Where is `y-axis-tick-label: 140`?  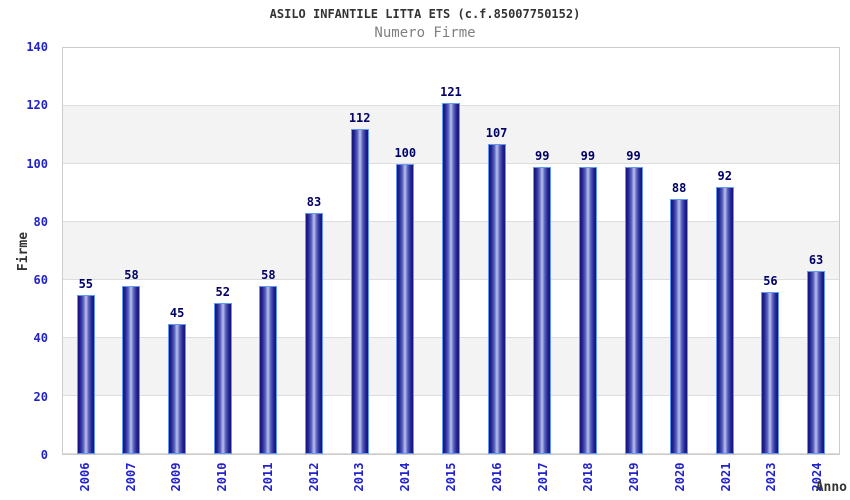
y-axis-tick-label: 140 is located at coordinates (37, 47).